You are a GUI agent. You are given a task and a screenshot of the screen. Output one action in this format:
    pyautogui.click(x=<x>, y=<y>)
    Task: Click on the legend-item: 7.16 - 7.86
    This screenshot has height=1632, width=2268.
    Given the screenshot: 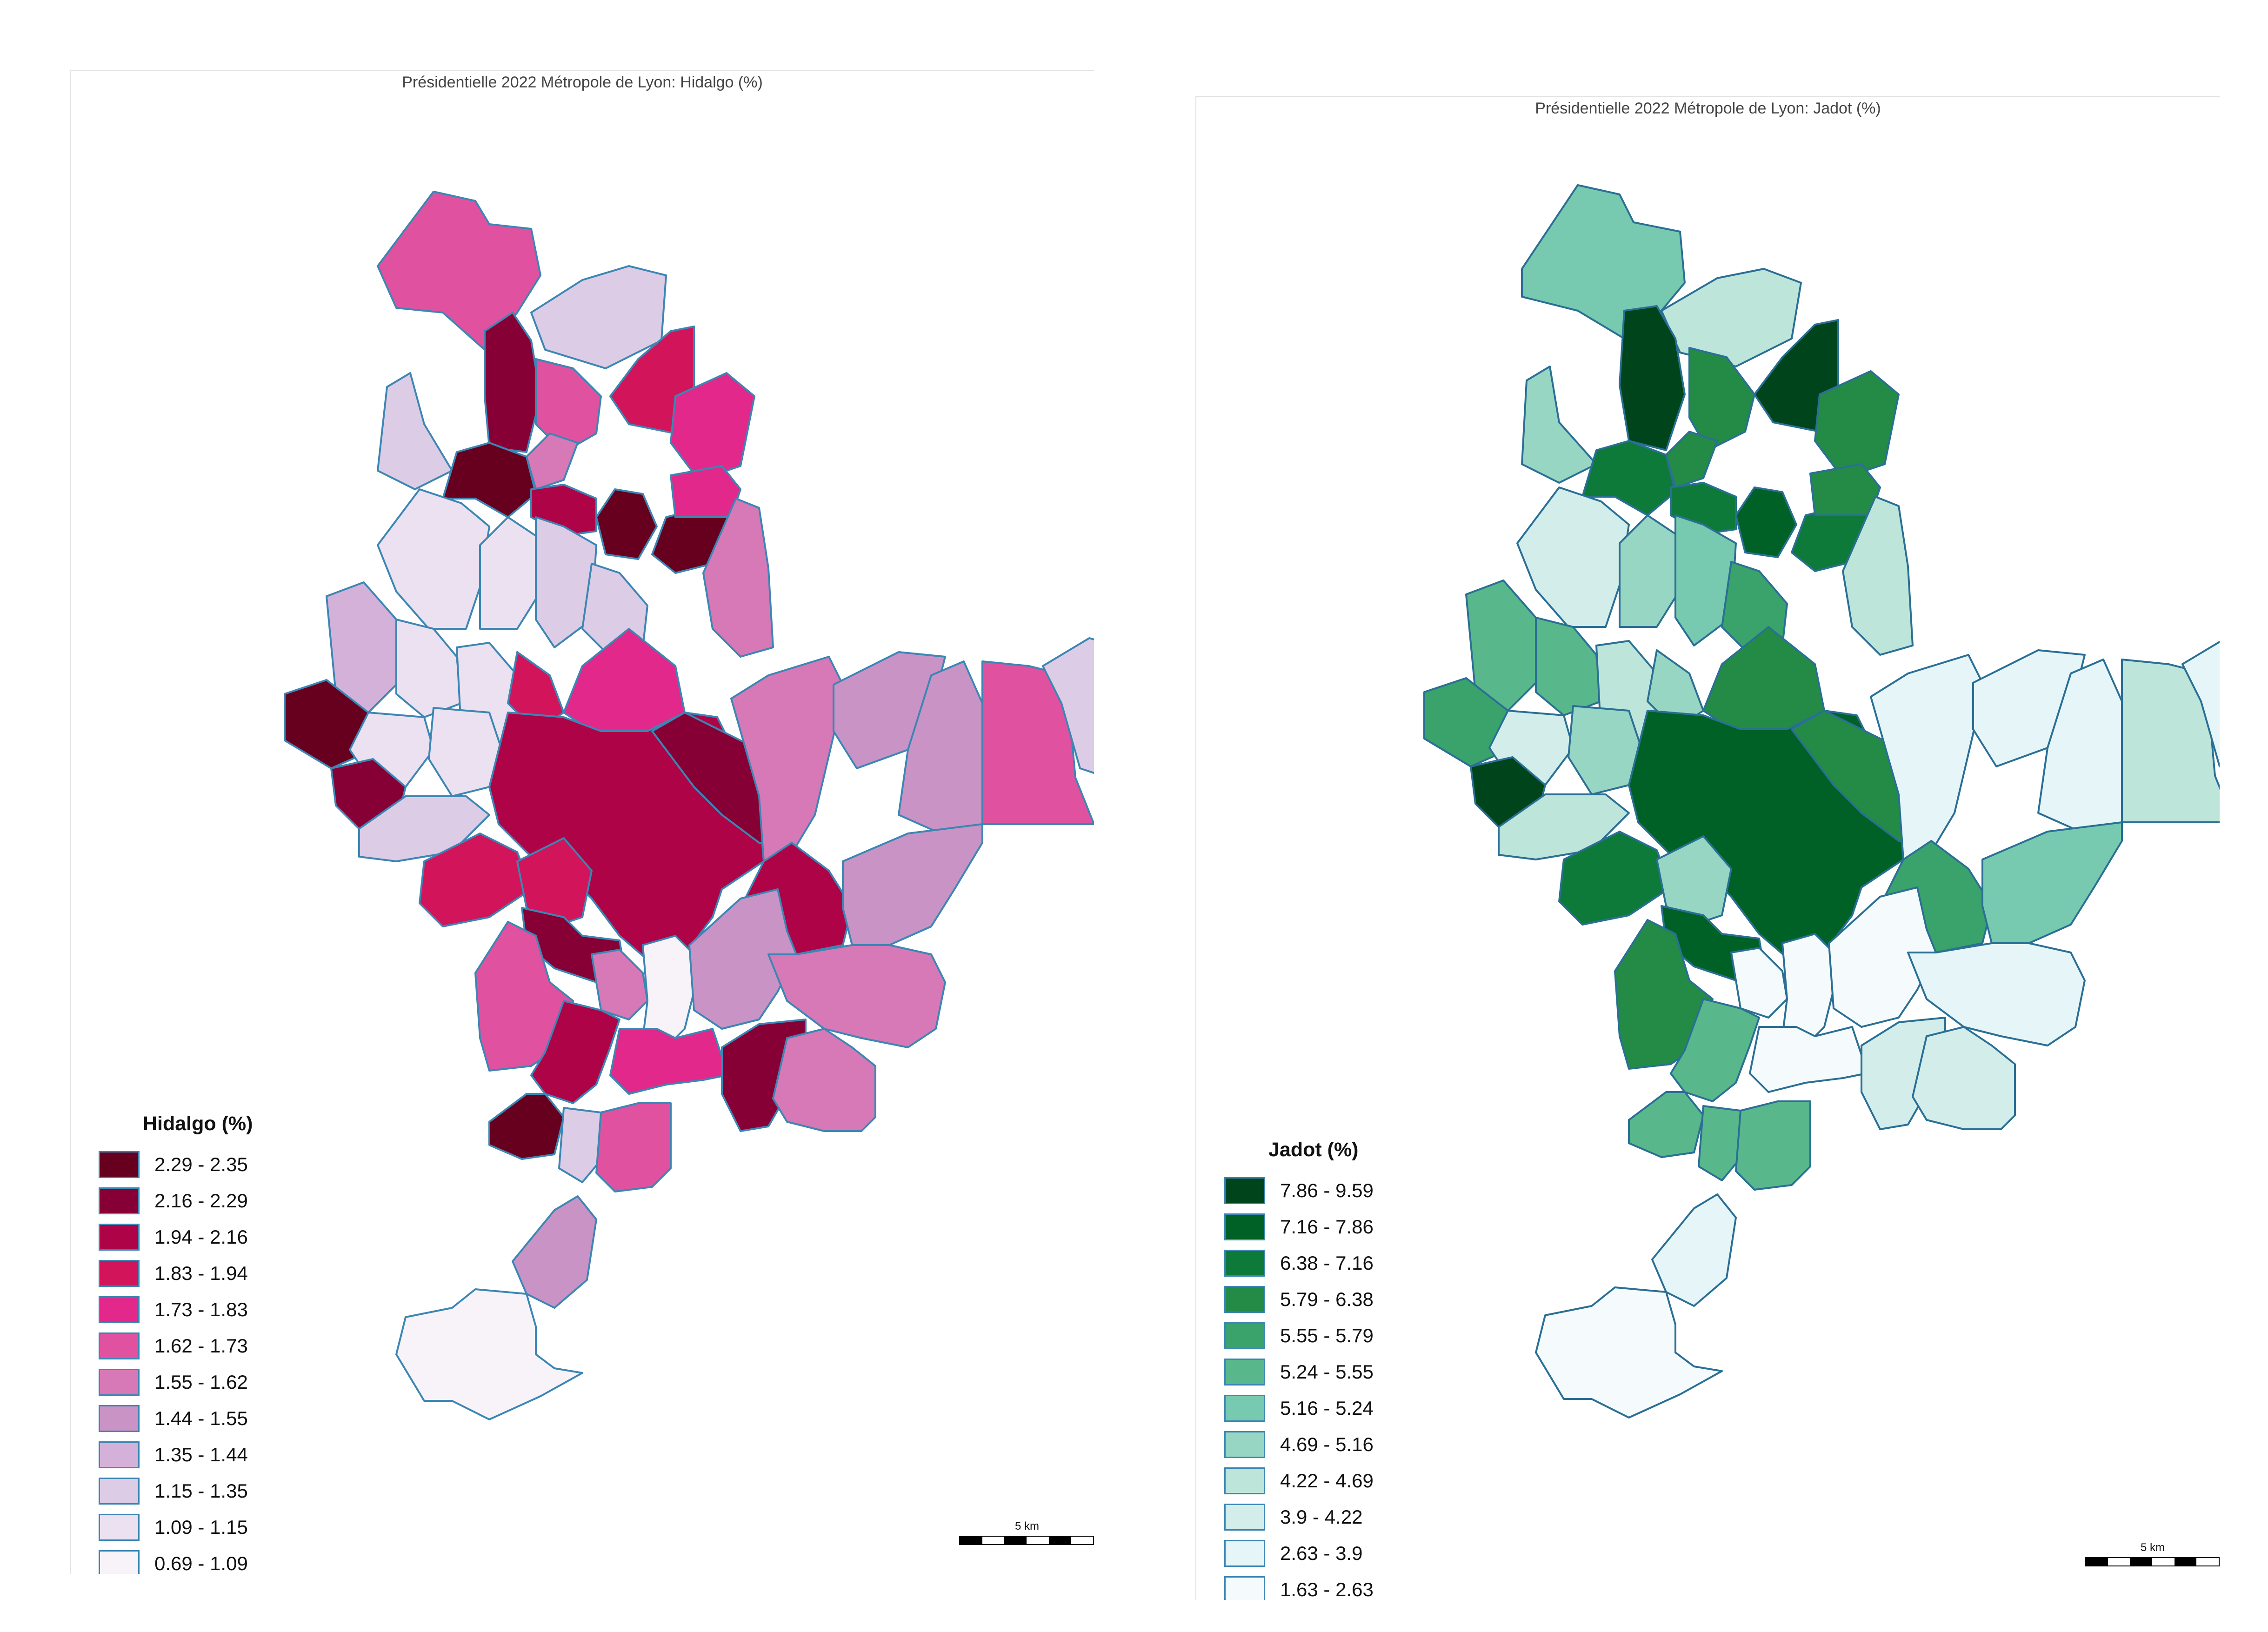 What is the action you would take?
    pyautogui.click(x=1299, y=1227)
    